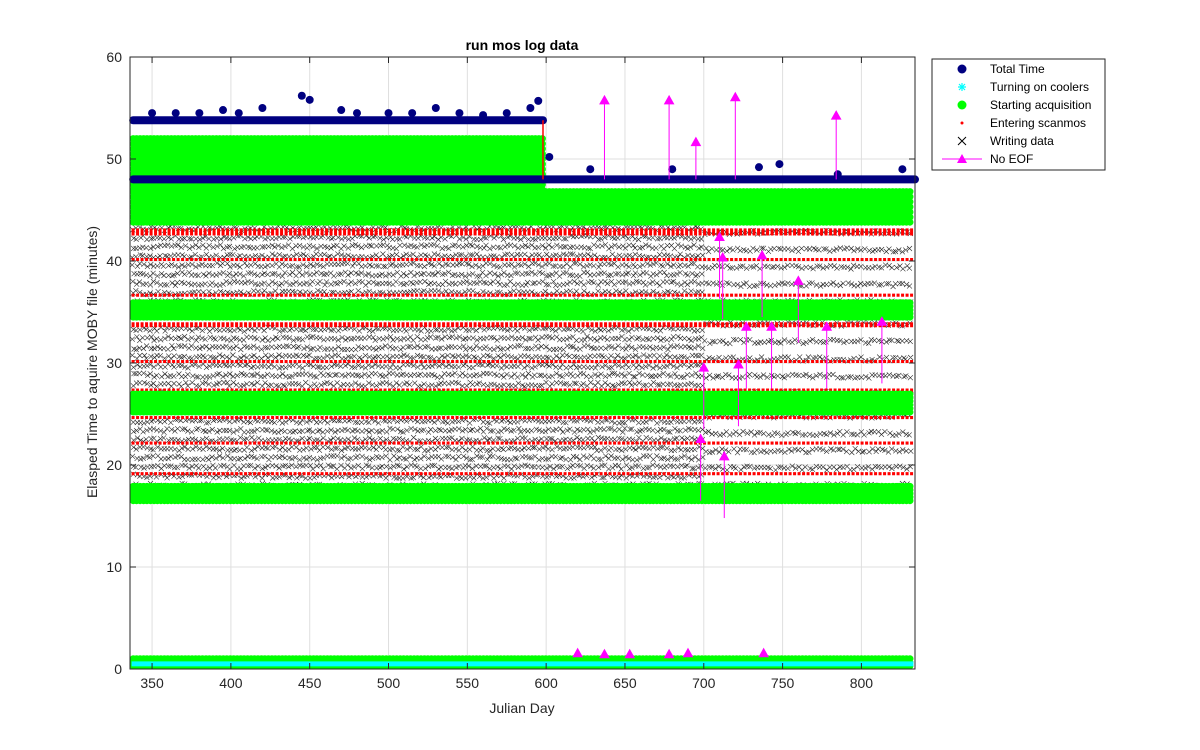 This screenshot has height=750, width=1200. I want to click on x-tick-label: 350, so click(152, 683).